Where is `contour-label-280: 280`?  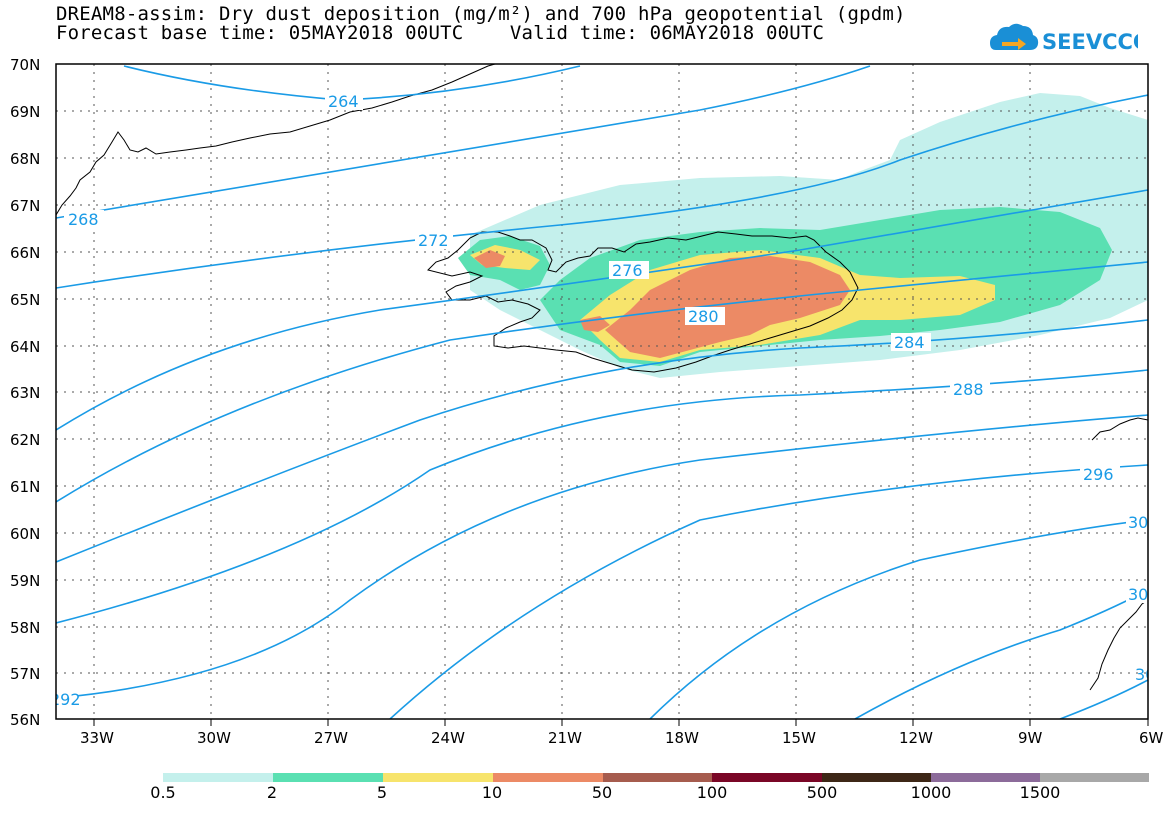 contour-label-280: 280 is located at coordinates (703, 316).